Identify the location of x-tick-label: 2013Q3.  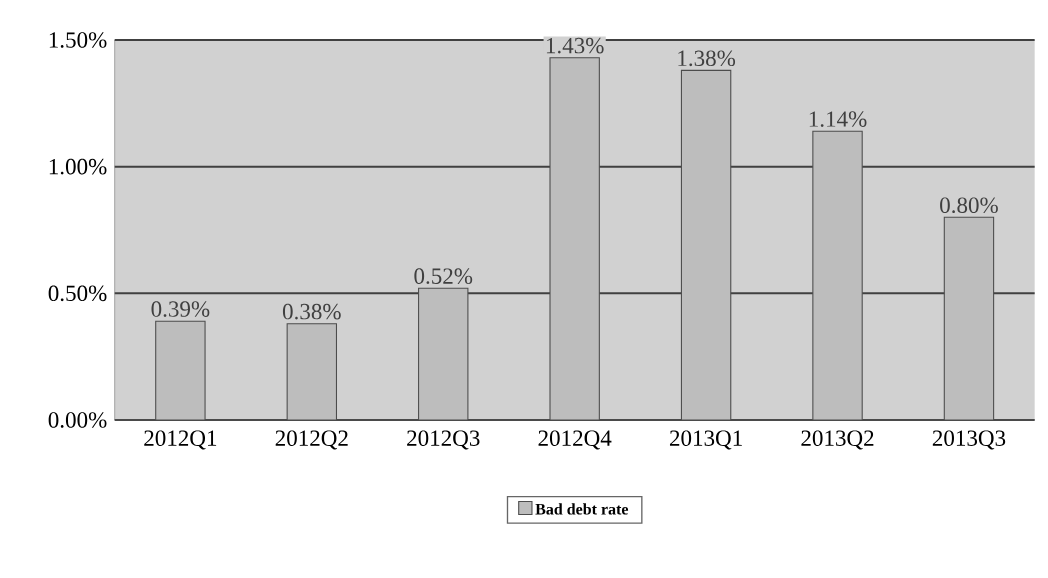
(969, 440).